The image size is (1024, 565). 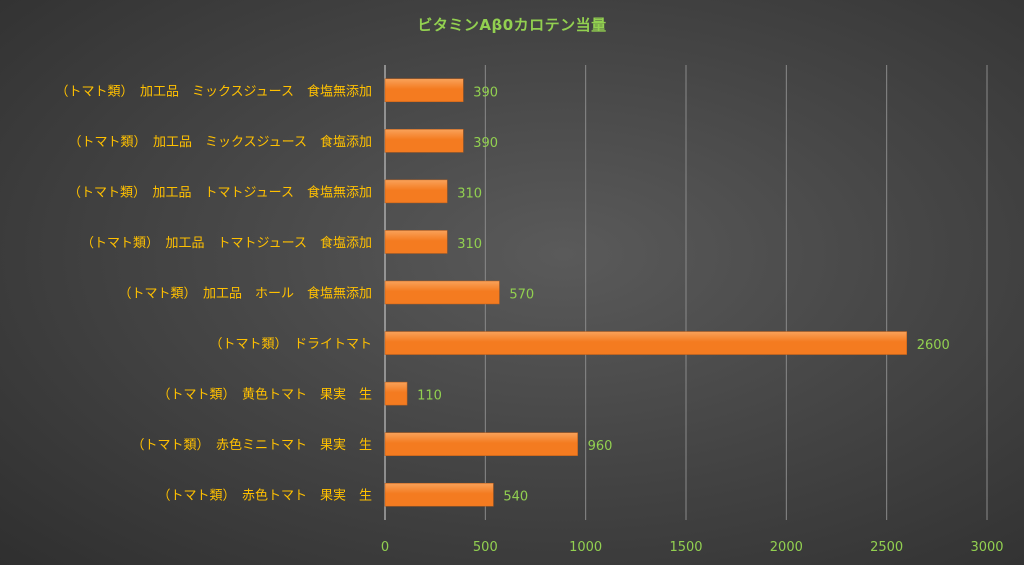 I want to click on category-label: （トマト類） 加工品 ミックスジュース 食塩添加, so click(x=220, y=142).